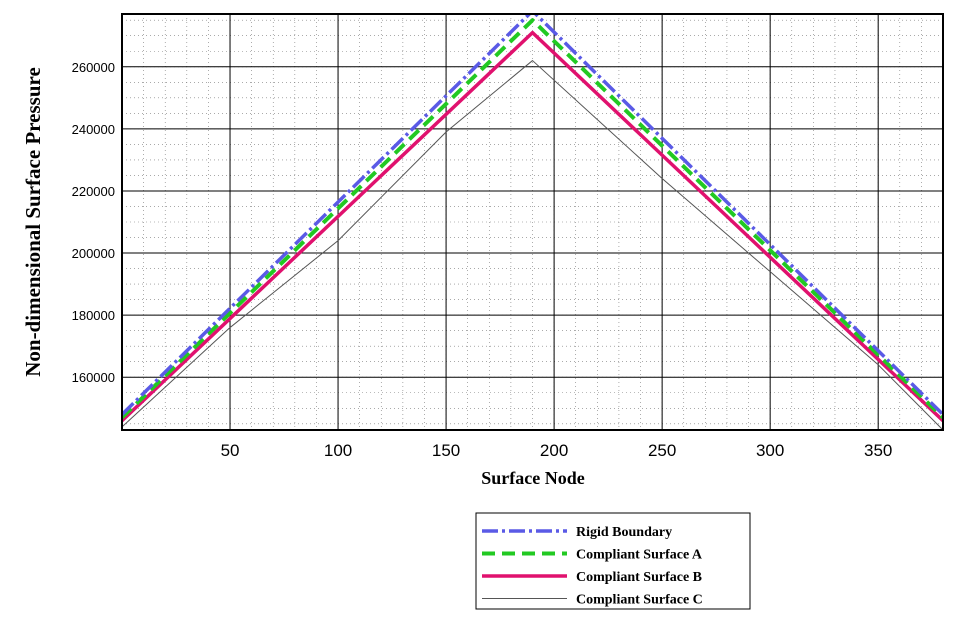 This screenshot has height=635, width=957. What do you see at coordinates (446, 450) in the screenshot?
I see `x-tick-label: 150` at bounding box center [446, 450].